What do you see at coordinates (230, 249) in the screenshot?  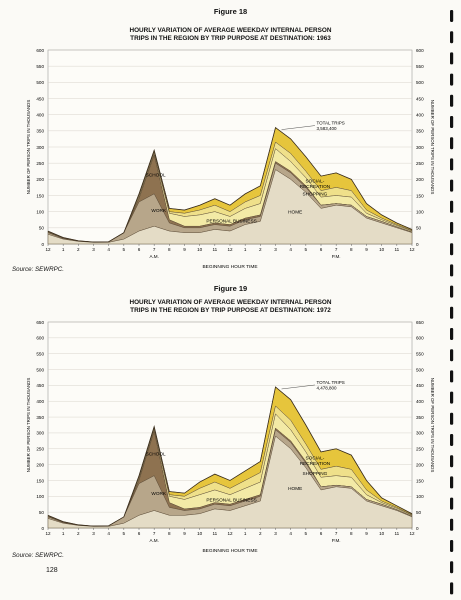 I see `fig0-xtick-12: 12` at bounding box center [230, 249].